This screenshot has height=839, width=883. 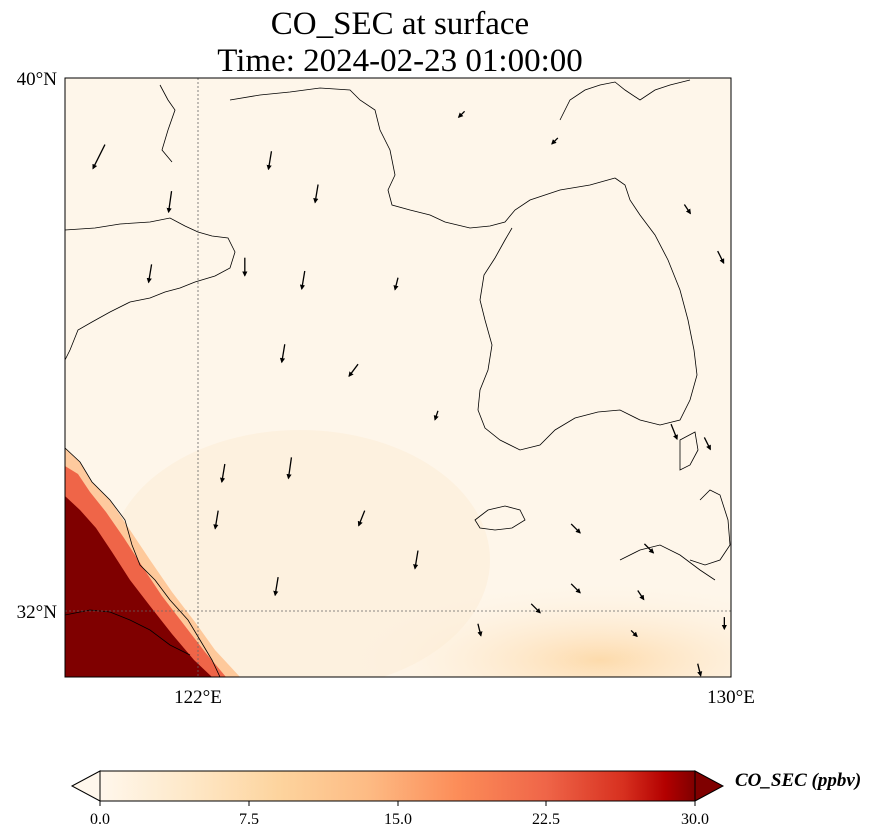 What do you see at coordinates (398, 819) in the screenshot?
I see `colorbar-tick-2: 15.0` at bounding box center [398, 819].